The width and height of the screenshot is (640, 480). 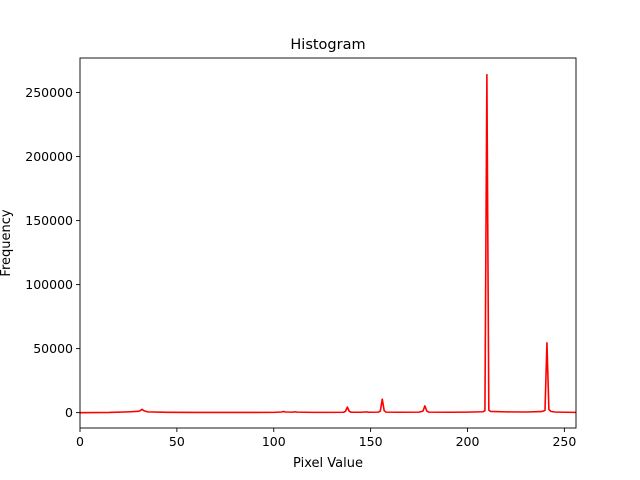 I want to click on x-tick-label: 250, so click(x=564, y=441).